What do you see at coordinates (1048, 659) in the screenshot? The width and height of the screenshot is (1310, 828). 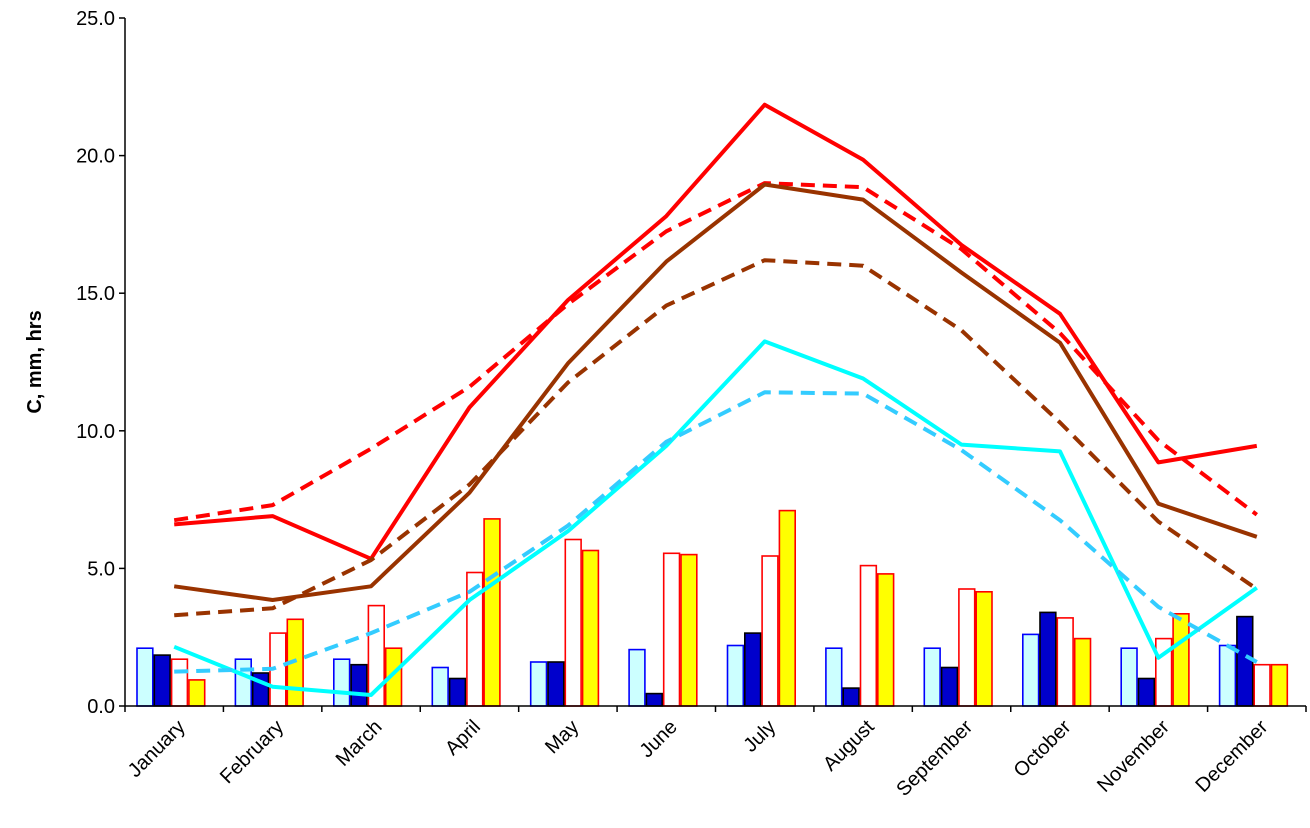 I see `bar-series-2-october` at bounding box center [1048, 659].